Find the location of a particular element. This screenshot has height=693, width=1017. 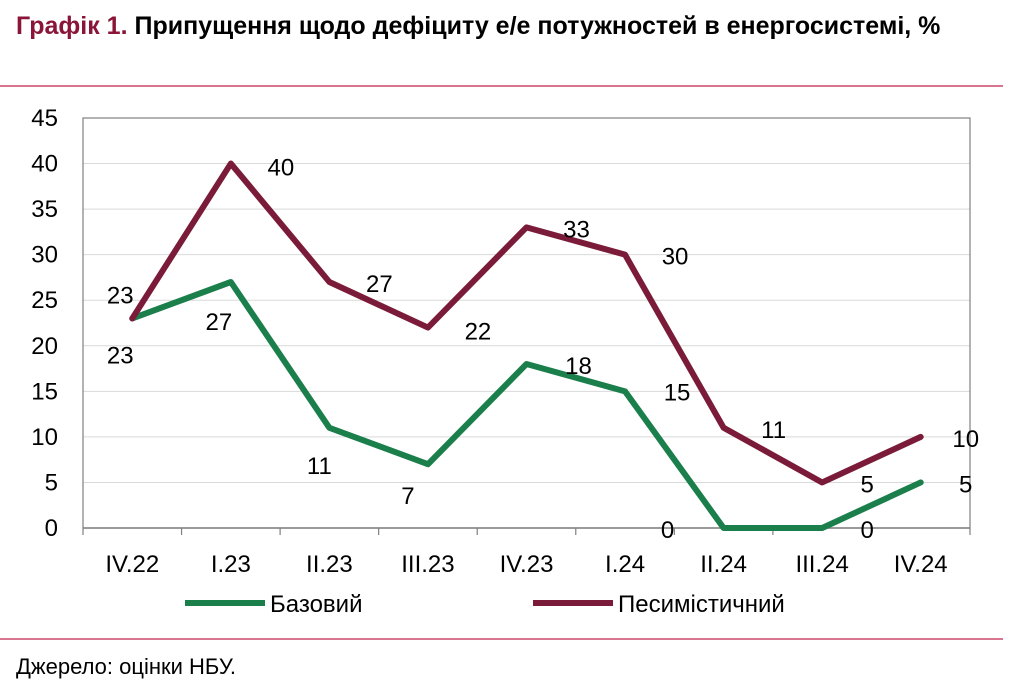

y-tick-label: 0 is located at coordinates (51, 528).